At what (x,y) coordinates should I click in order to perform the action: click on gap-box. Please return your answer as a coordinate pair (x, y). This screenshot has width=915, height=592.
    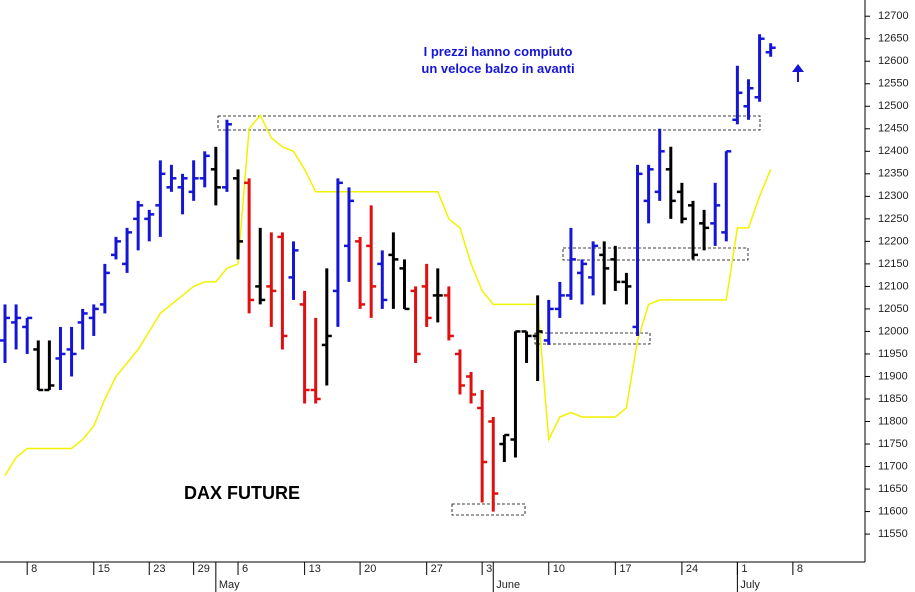
    Looking at the image, I should click on (655, 254).